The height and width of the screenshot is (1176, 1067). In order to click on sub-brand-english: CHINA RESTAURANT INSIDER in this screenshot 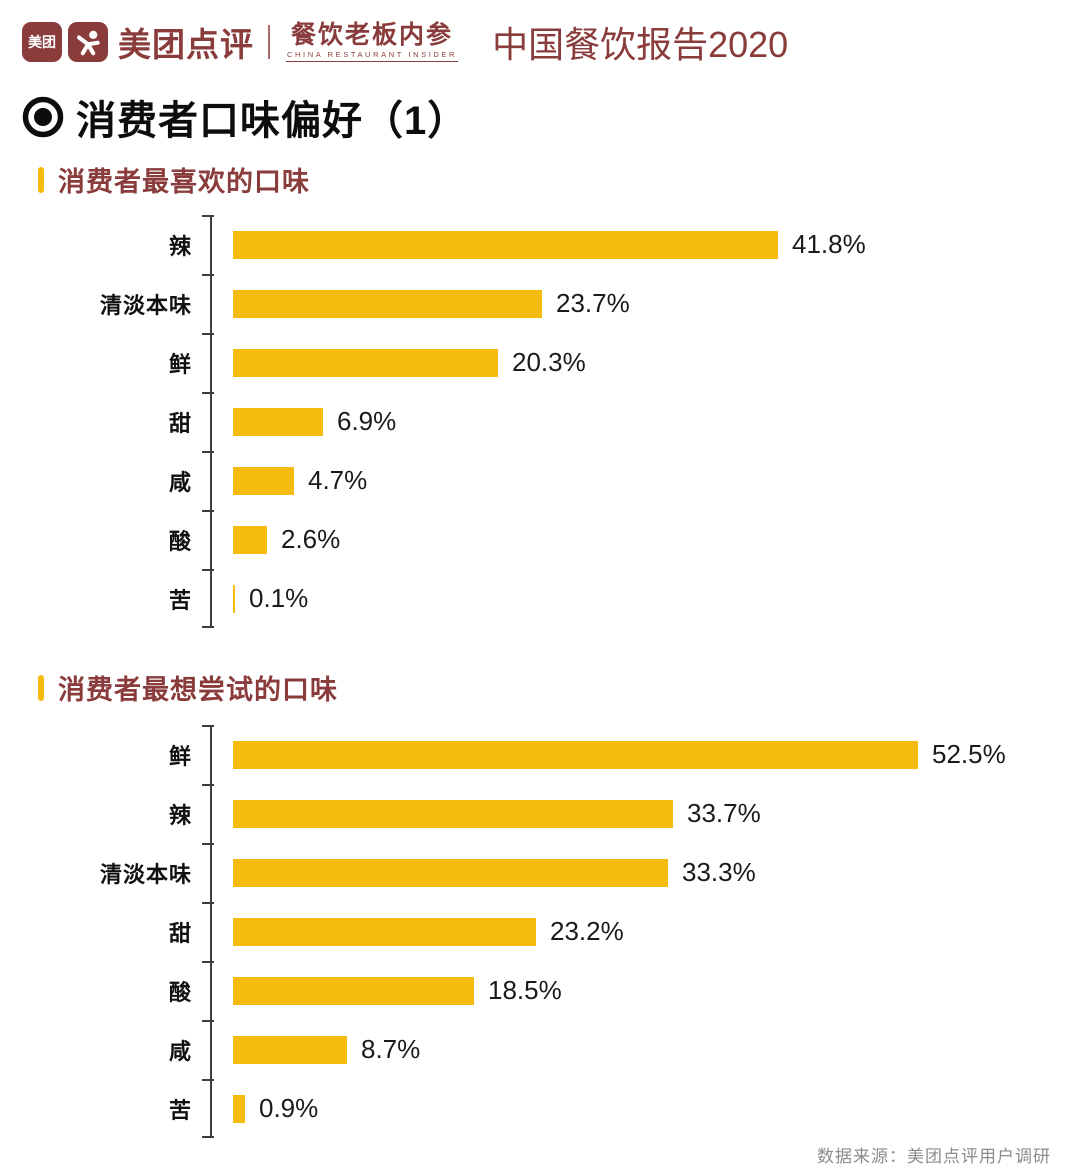, I will do `click(372, 56)`.